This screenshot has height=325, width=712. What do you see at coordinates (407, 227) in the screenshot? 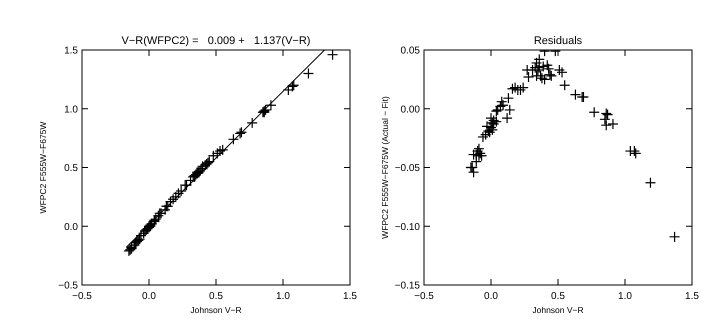
I see `y-tick-label: −0.10` at bounding box center [407, 227].